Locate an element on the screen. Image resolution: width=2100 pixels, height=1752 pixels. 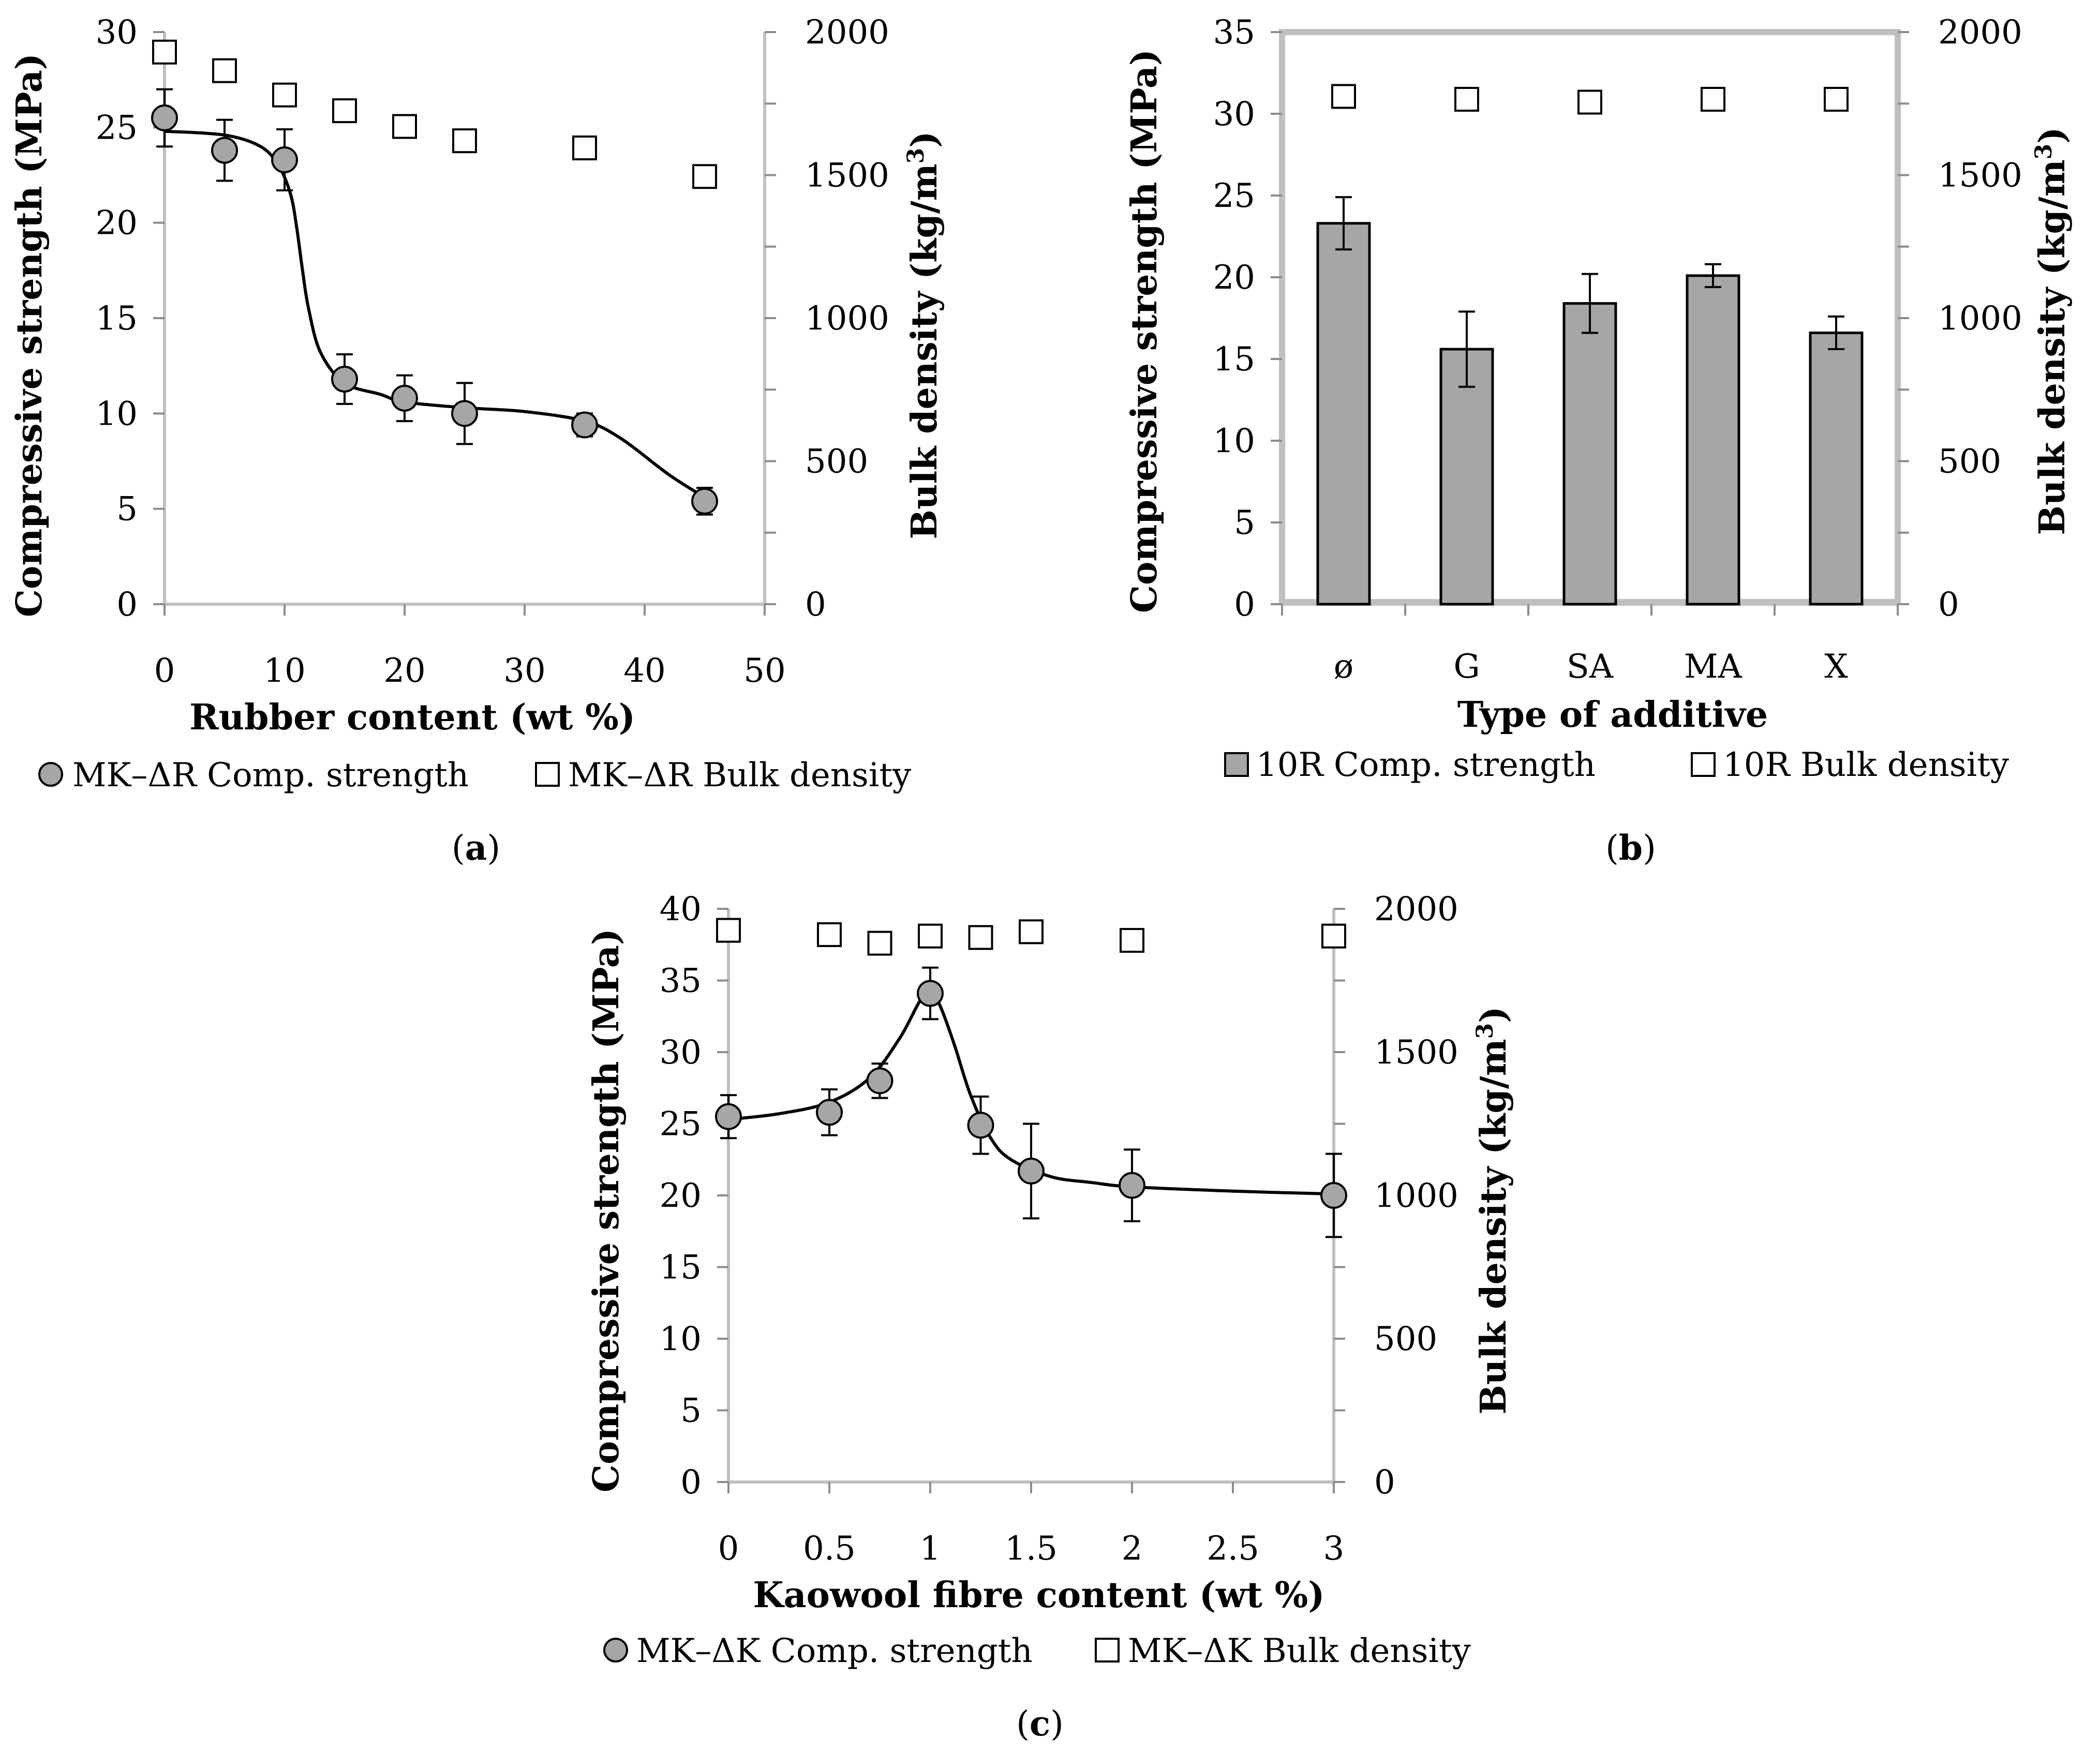
panel-a-xlabel: Rubber content (wt %) is located at coordinates (412, 717).